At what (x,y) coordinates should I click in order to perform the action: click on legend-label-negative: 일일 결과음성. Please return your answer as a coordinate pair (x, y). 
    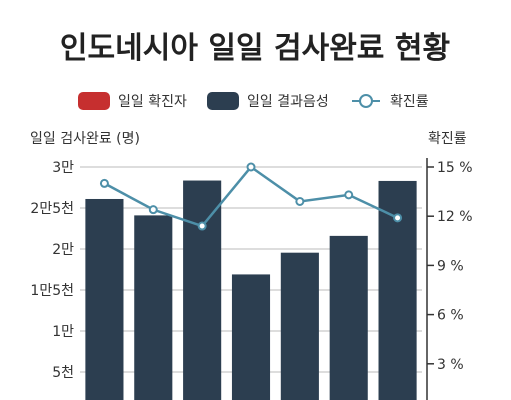
    Looking at the image, I should click on (288, 102).